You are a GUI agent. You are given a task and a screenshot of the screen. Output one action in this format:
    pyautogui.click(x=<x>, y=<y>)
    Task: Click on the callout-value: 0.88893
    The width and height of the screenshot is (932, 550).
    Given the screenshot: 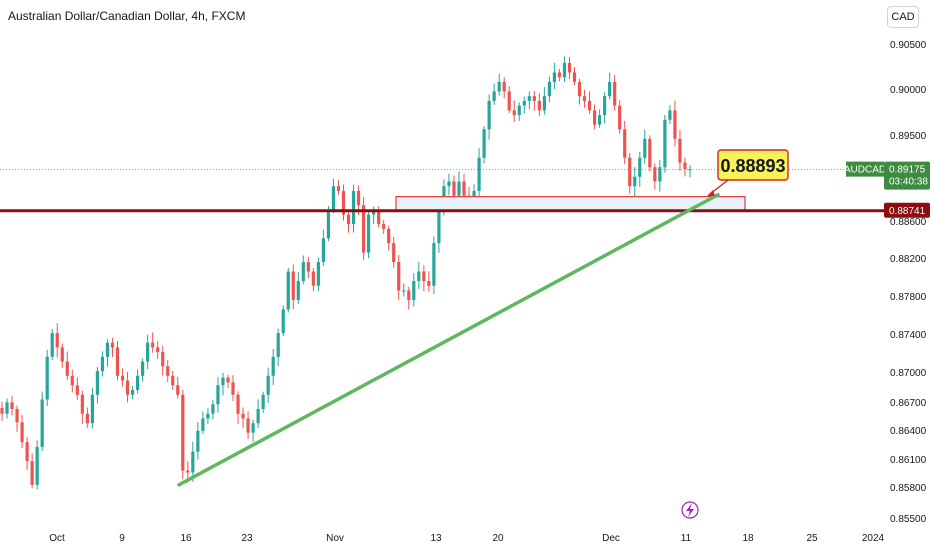 What is the action you would take?
    pyautogui.click(x=752, y=166)
    